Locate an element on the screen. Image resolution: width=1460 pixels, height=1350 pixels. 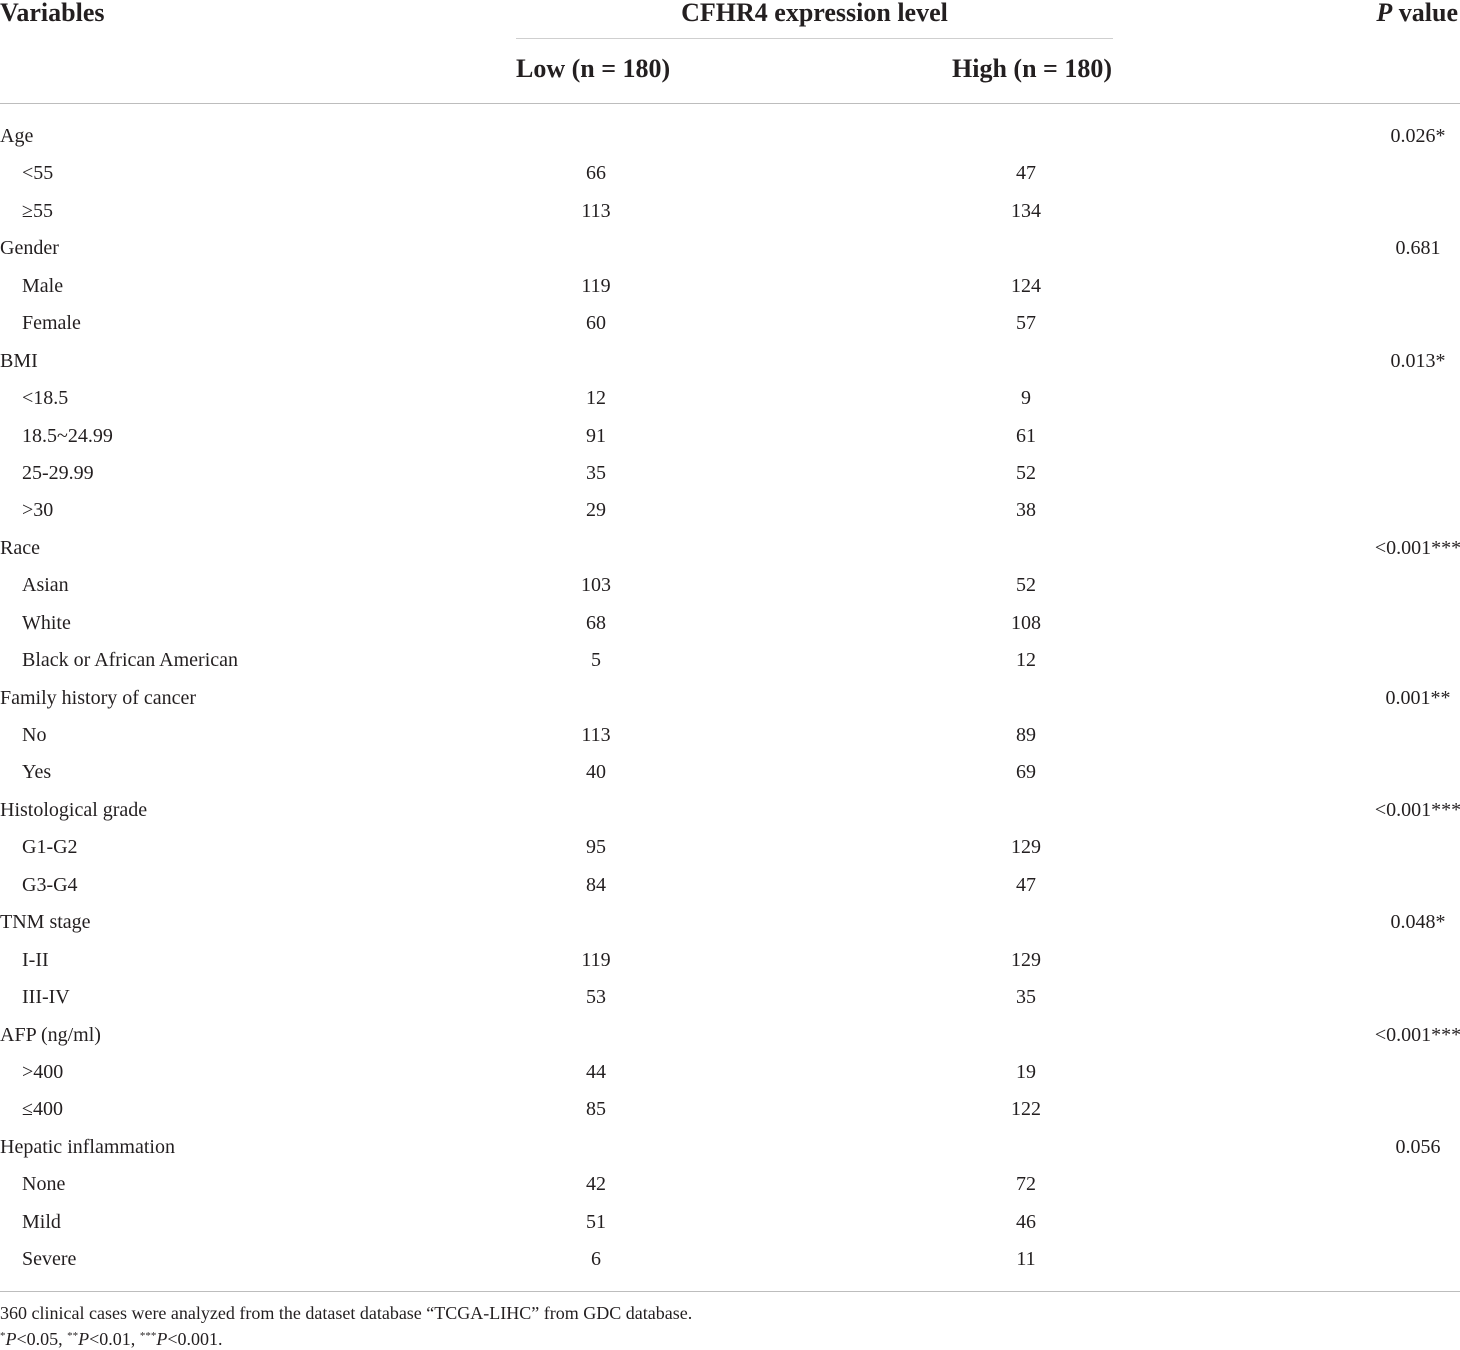
cell-low: 84 is located at coordinates (596, 884).